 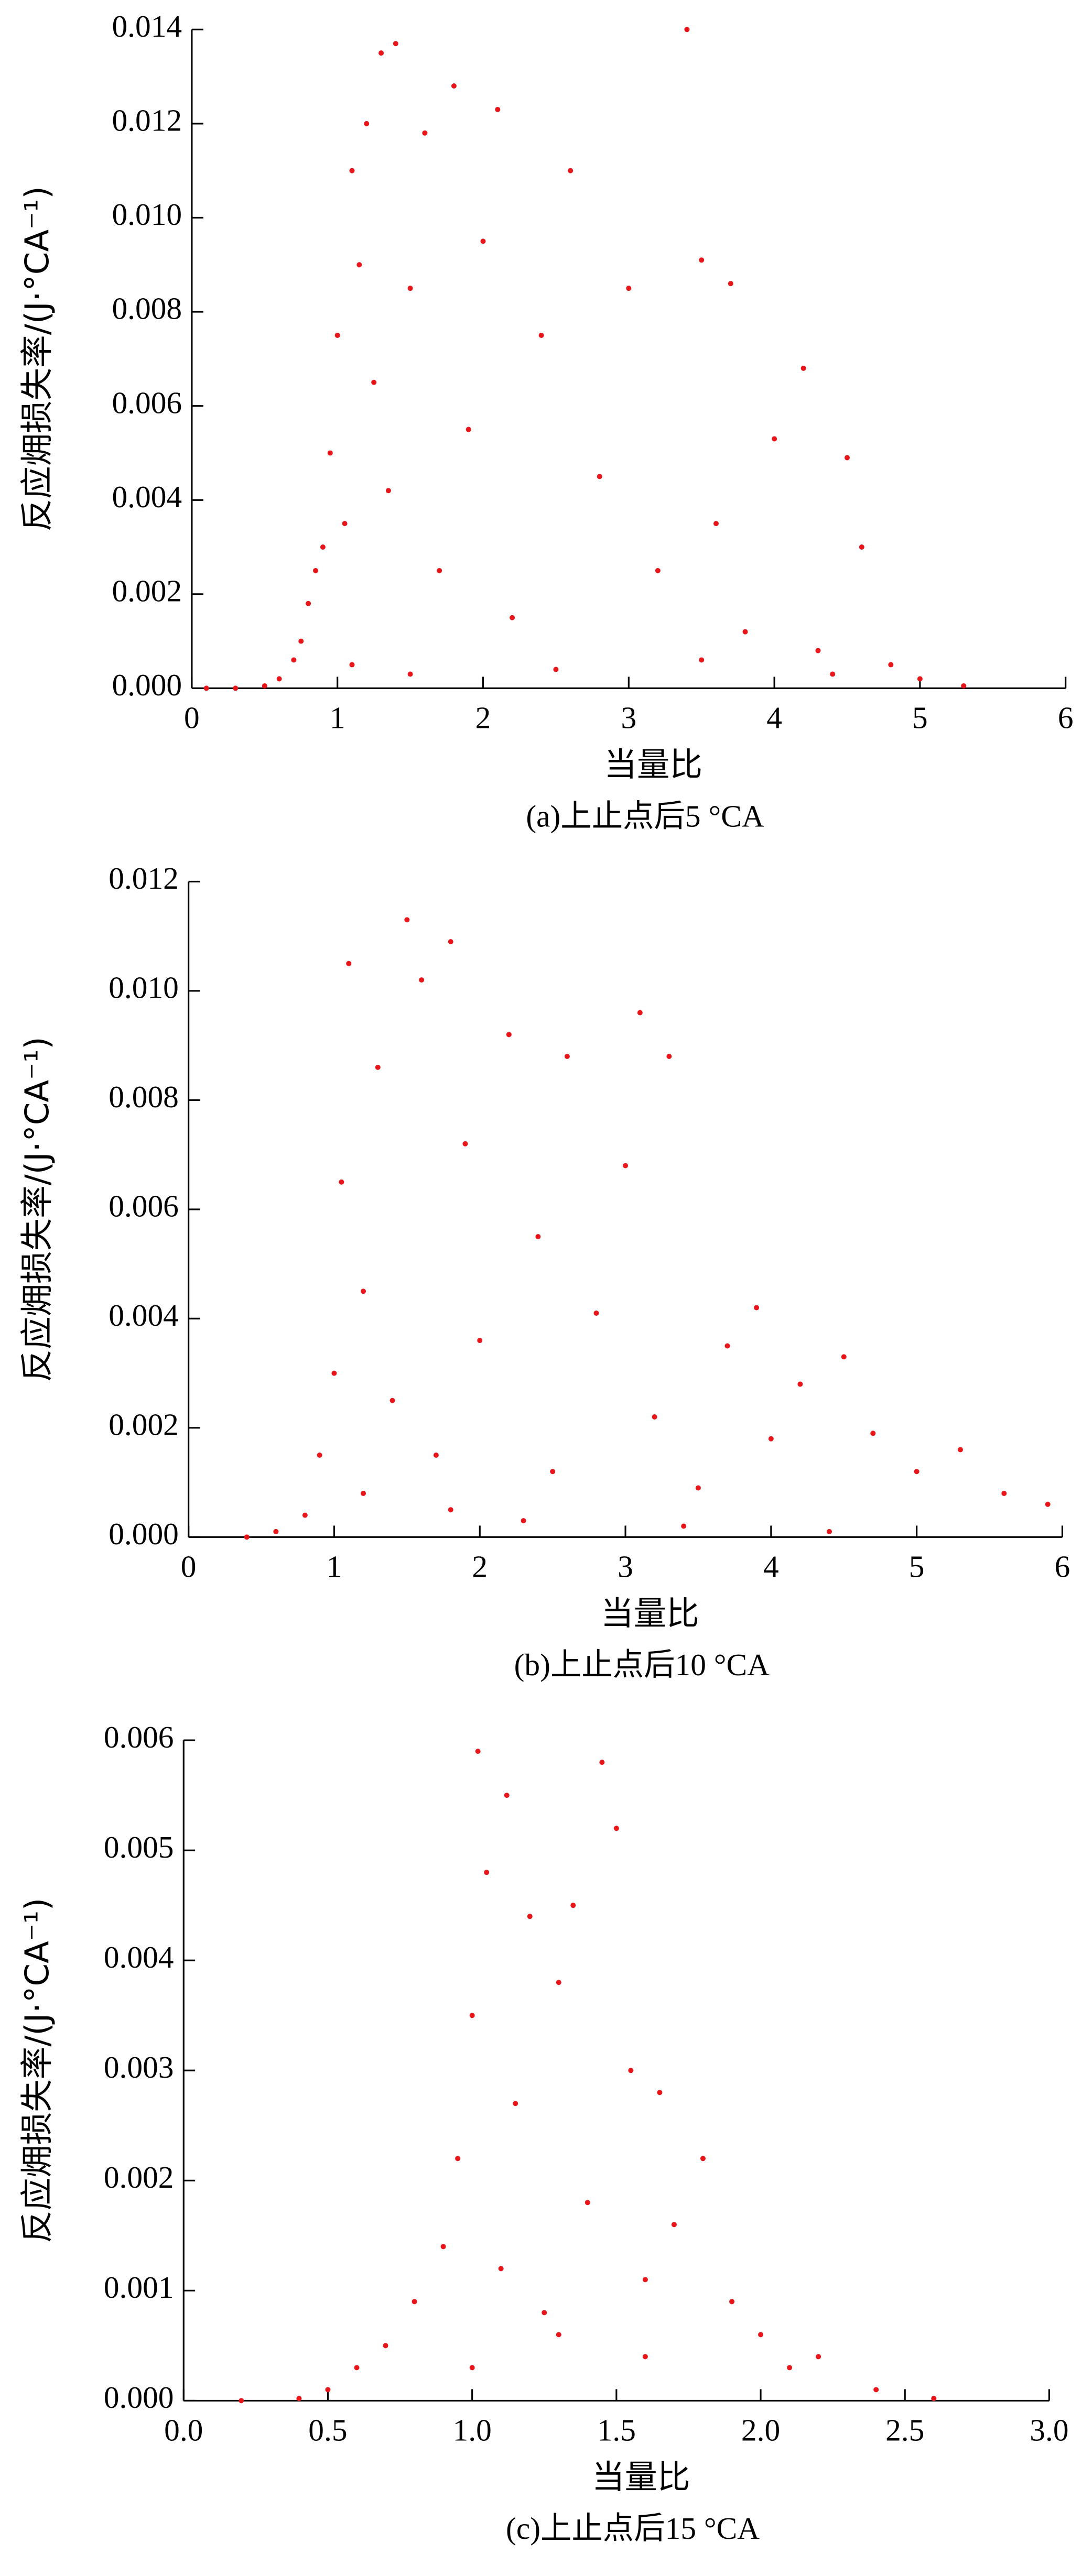 I want to click on x-tick-label: 4, so click(x=774, y=718).